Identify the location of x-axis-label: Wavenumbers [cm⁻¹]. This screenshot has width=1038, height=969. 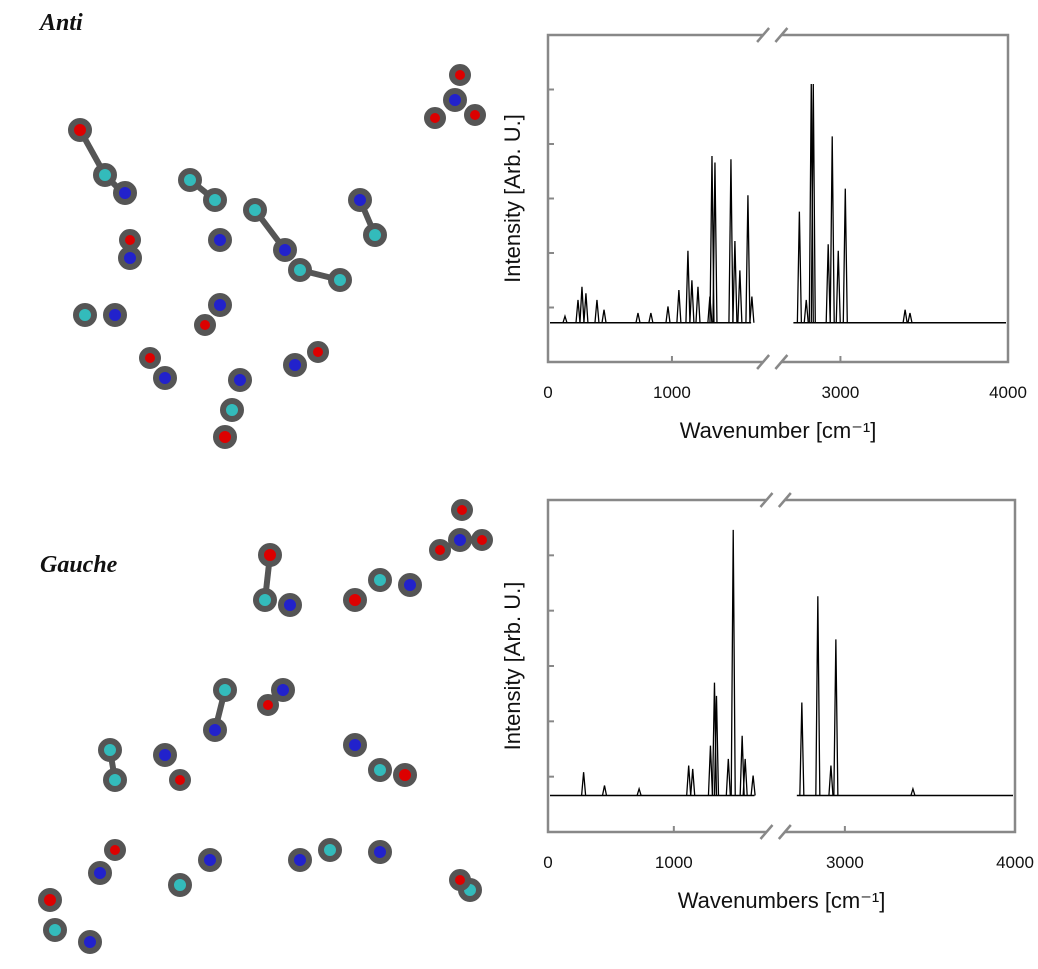
(782, 900).